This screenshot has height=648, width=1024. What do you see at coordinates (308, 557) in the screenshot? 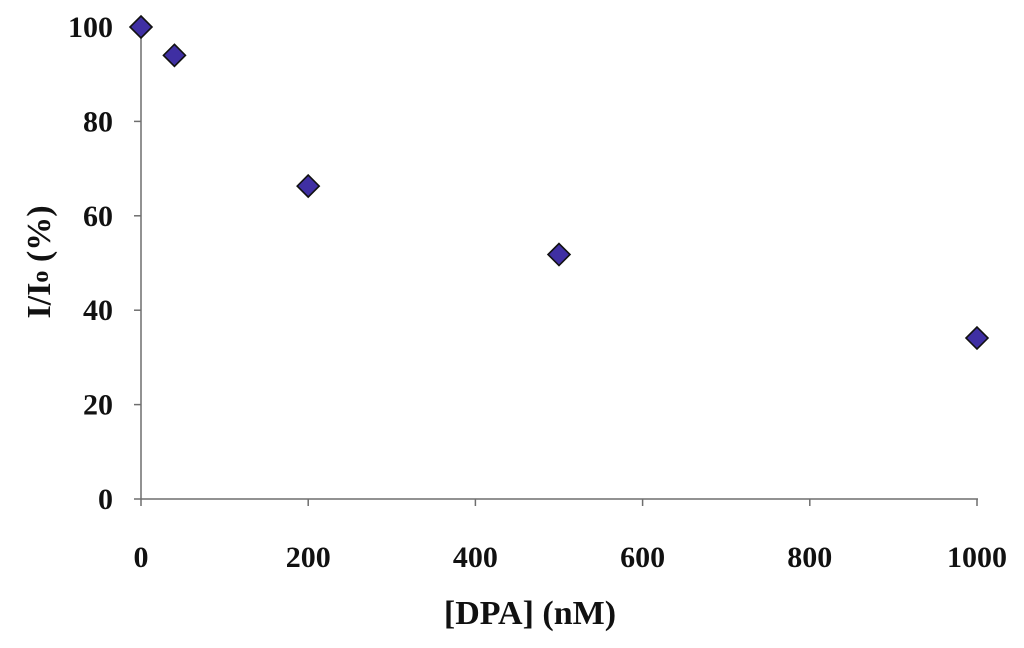
I see `x-tick-label: 200` at bounding box center [308, 557].